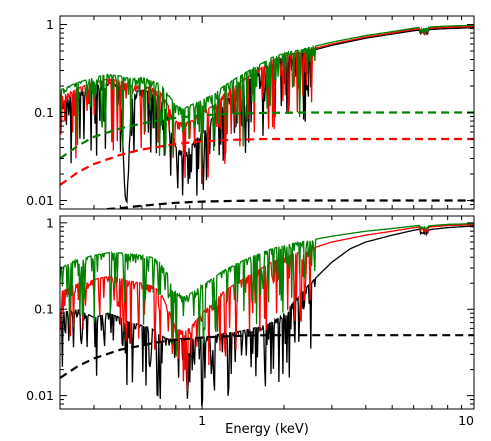 This screenshot has height=441, width=491. I want to click on top-series-5-line, so click(283, 204).